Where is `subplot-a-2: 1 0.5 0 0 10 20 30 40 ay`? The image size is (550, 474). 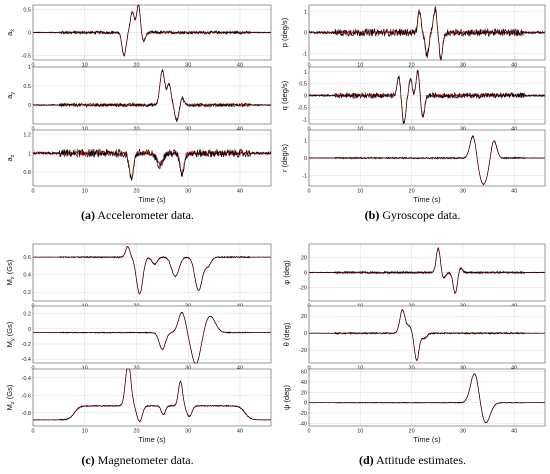 subplot-a-2: 1 0.5 0 0 10 20 30 40 ay is located at coordinates (138, 99).